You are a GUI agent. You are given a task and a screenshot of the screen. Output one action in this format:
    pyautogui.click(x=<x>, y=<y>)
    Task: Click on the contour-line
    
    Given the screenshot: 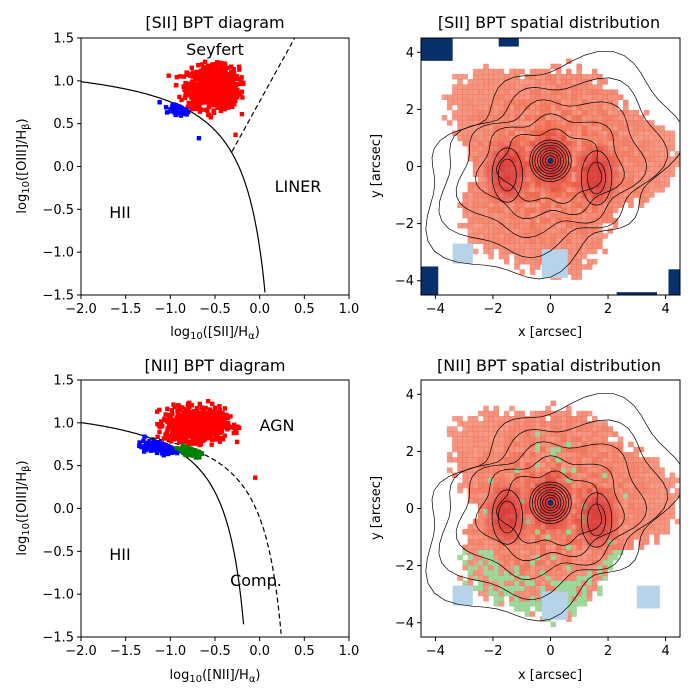 What is the action you would take?
    pyautogui.click(x=596, y=520)
    